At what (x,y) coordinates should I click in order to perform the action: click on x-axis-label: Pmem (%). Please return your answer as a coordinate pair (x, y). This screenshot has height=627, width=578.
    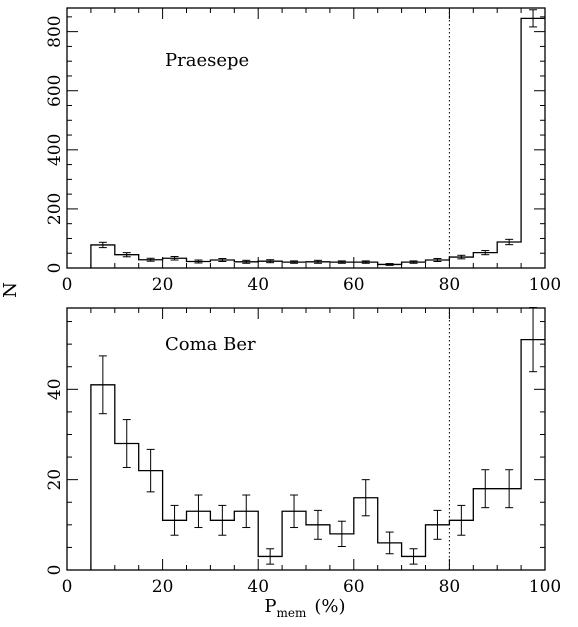
    Looking at the image, I should click on (304, 608).